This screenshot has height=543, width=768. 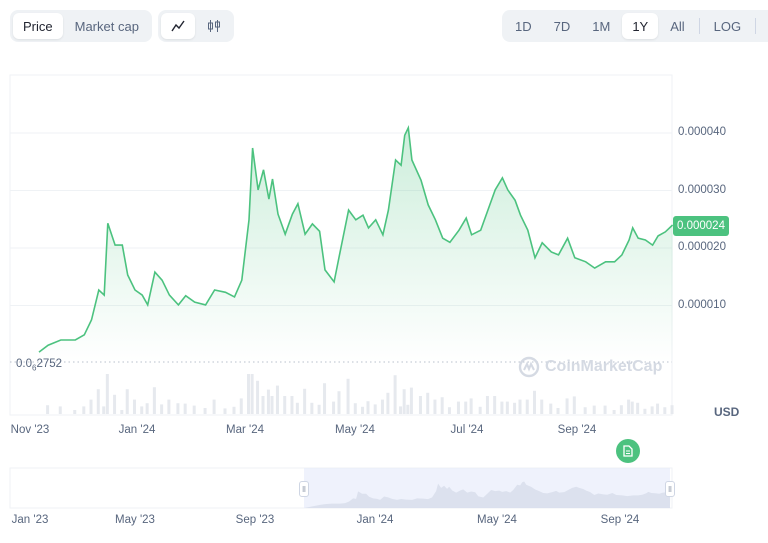 I want to click on y-tick-label: 0.000040, so click(x=702, y=132).